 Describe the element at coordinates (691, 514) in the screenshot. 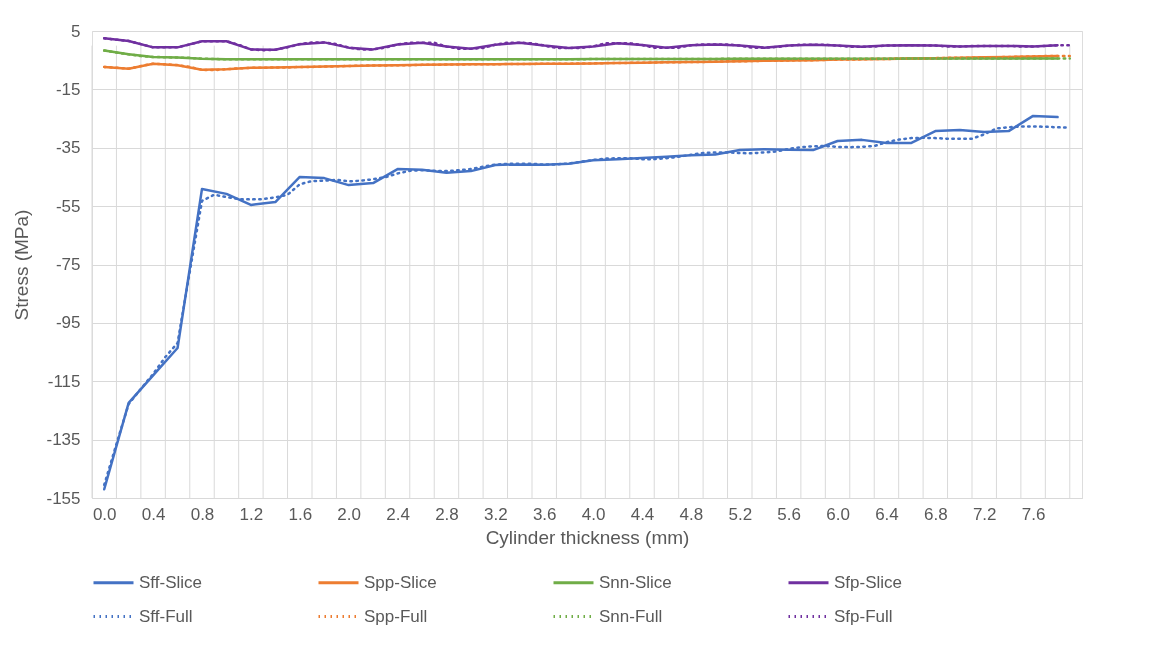

I see `x-tick-label: 4.8` at that location.